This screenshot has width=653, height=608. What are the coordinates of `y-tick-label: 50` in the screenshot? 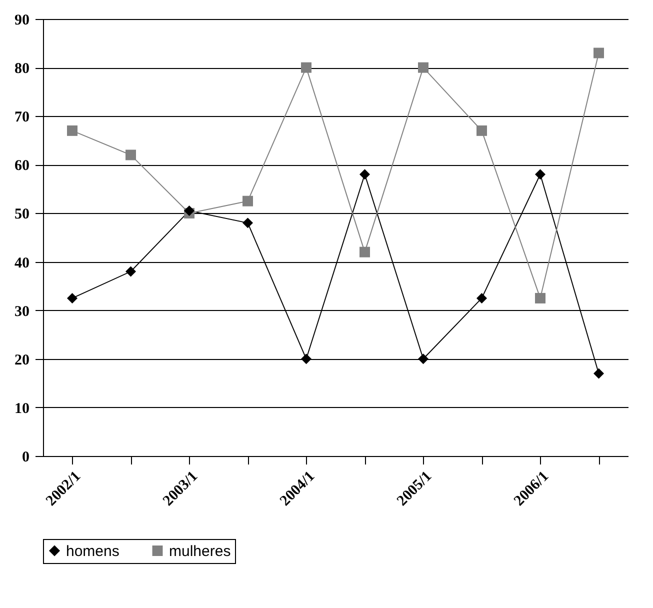 It's located at (22, 214).